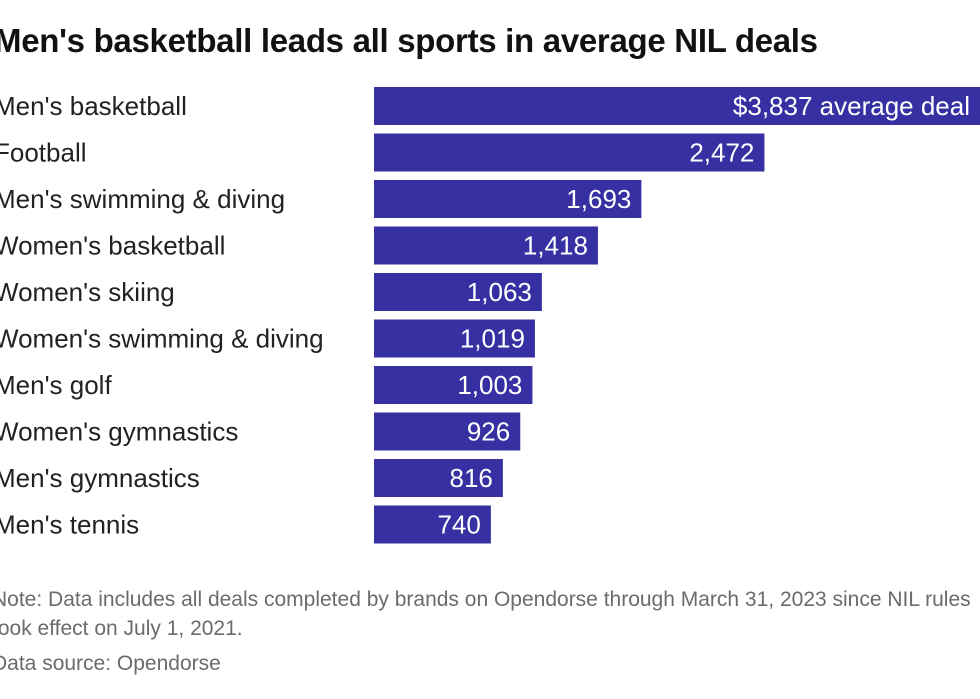 The width and height of the screenshot is (980, 699). Describe the element at coordinates (458, 525) in the screenshot. I see `value-label: 740` at that location.